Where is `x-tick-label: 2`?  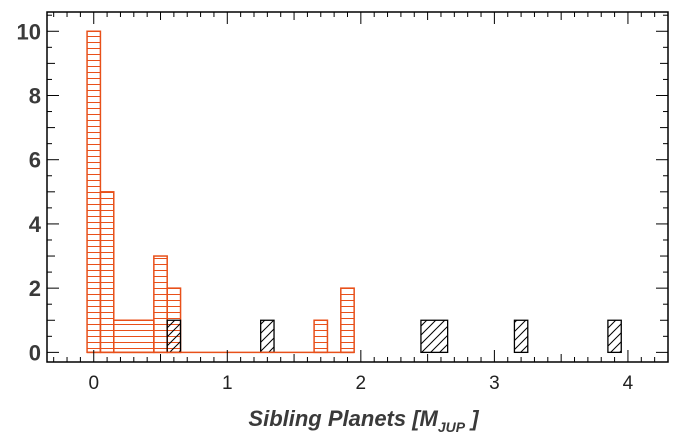 x-tick-label: 2 is located at coordinates (361, 383).